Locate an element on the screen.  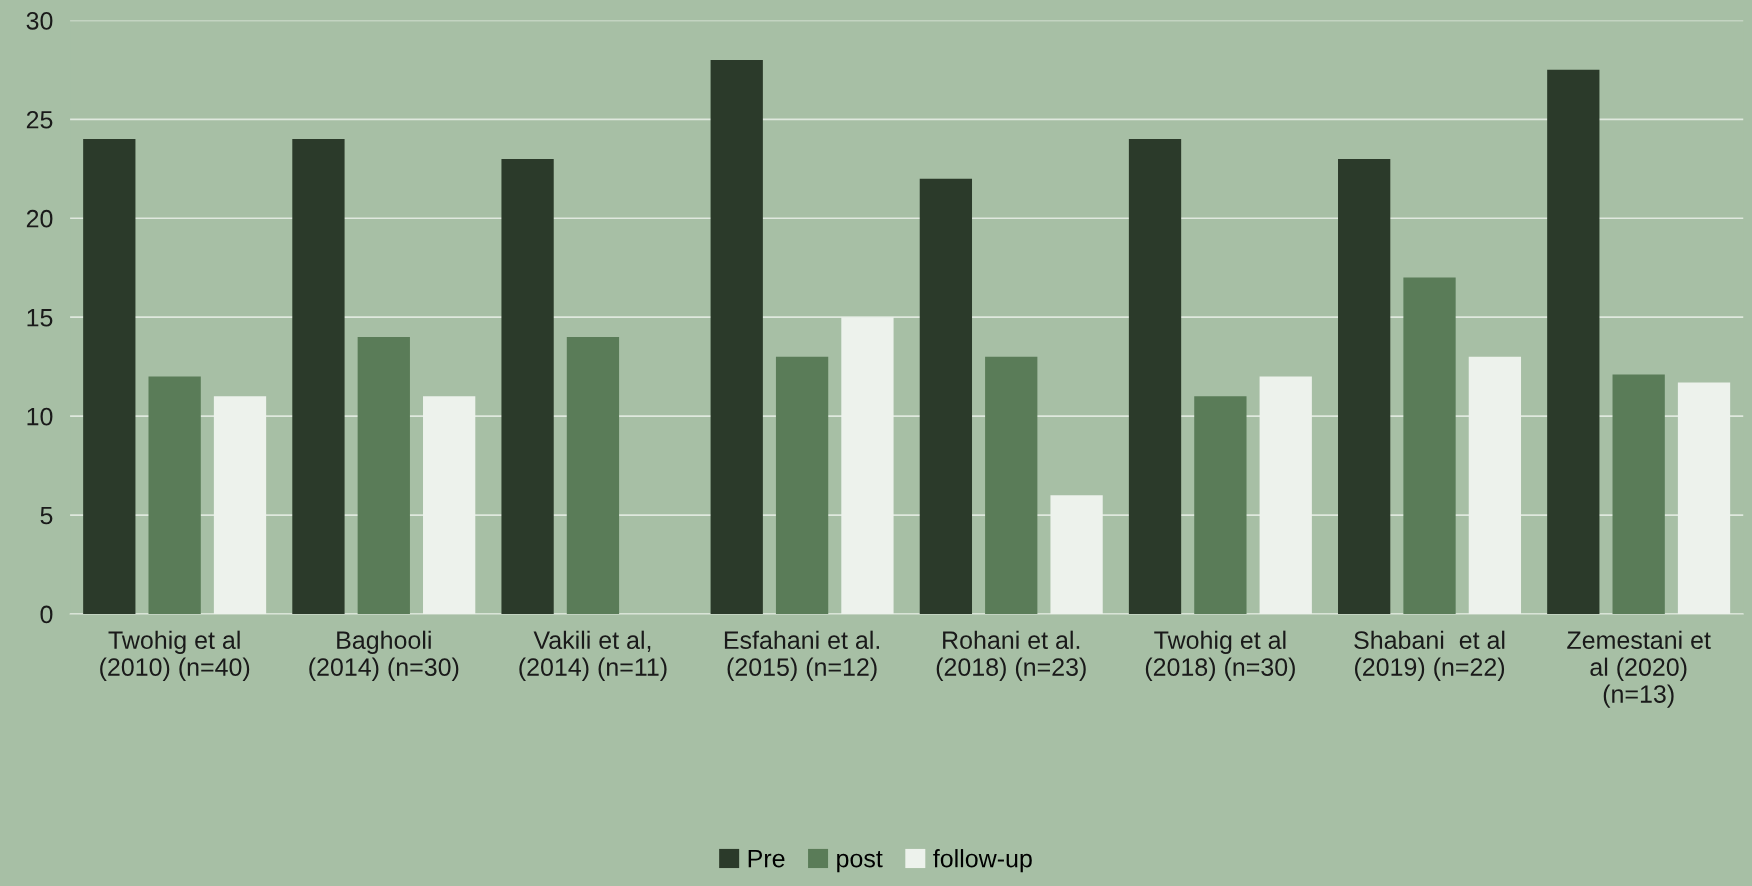
x-tick-label: Shabani et al (2019) (n=22) is located at coordinates (1429, 655).